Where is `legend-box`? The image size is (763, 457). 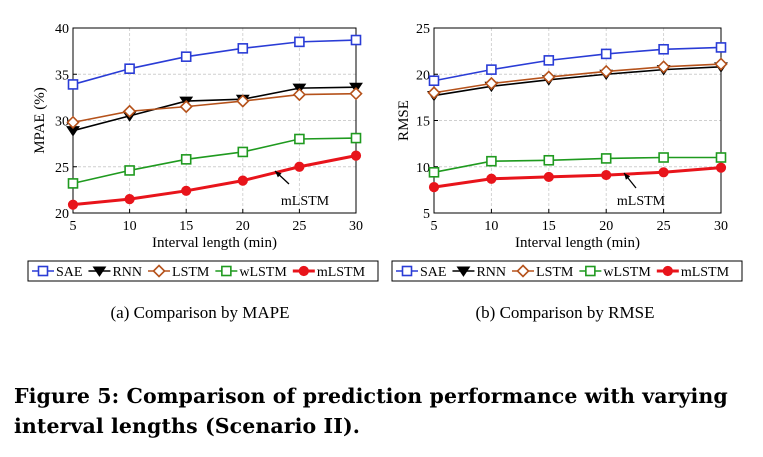 legend-box is located at coordinates (203, 271).